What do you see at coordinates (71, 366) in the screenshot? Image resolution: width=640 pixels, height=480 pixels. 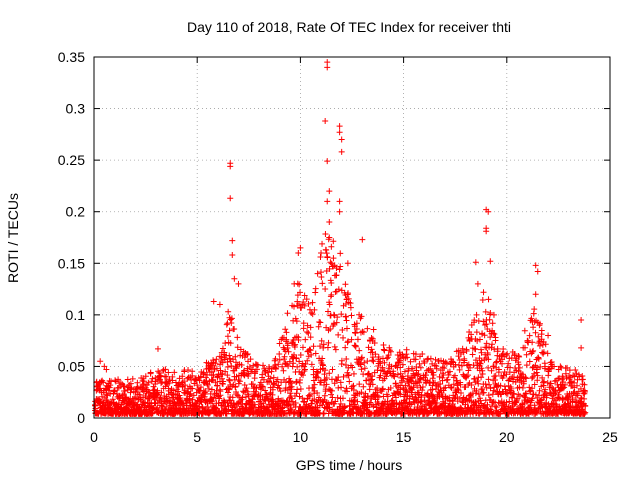 I see `y-tick-label: 0.05` at bounding box center [71, 366].